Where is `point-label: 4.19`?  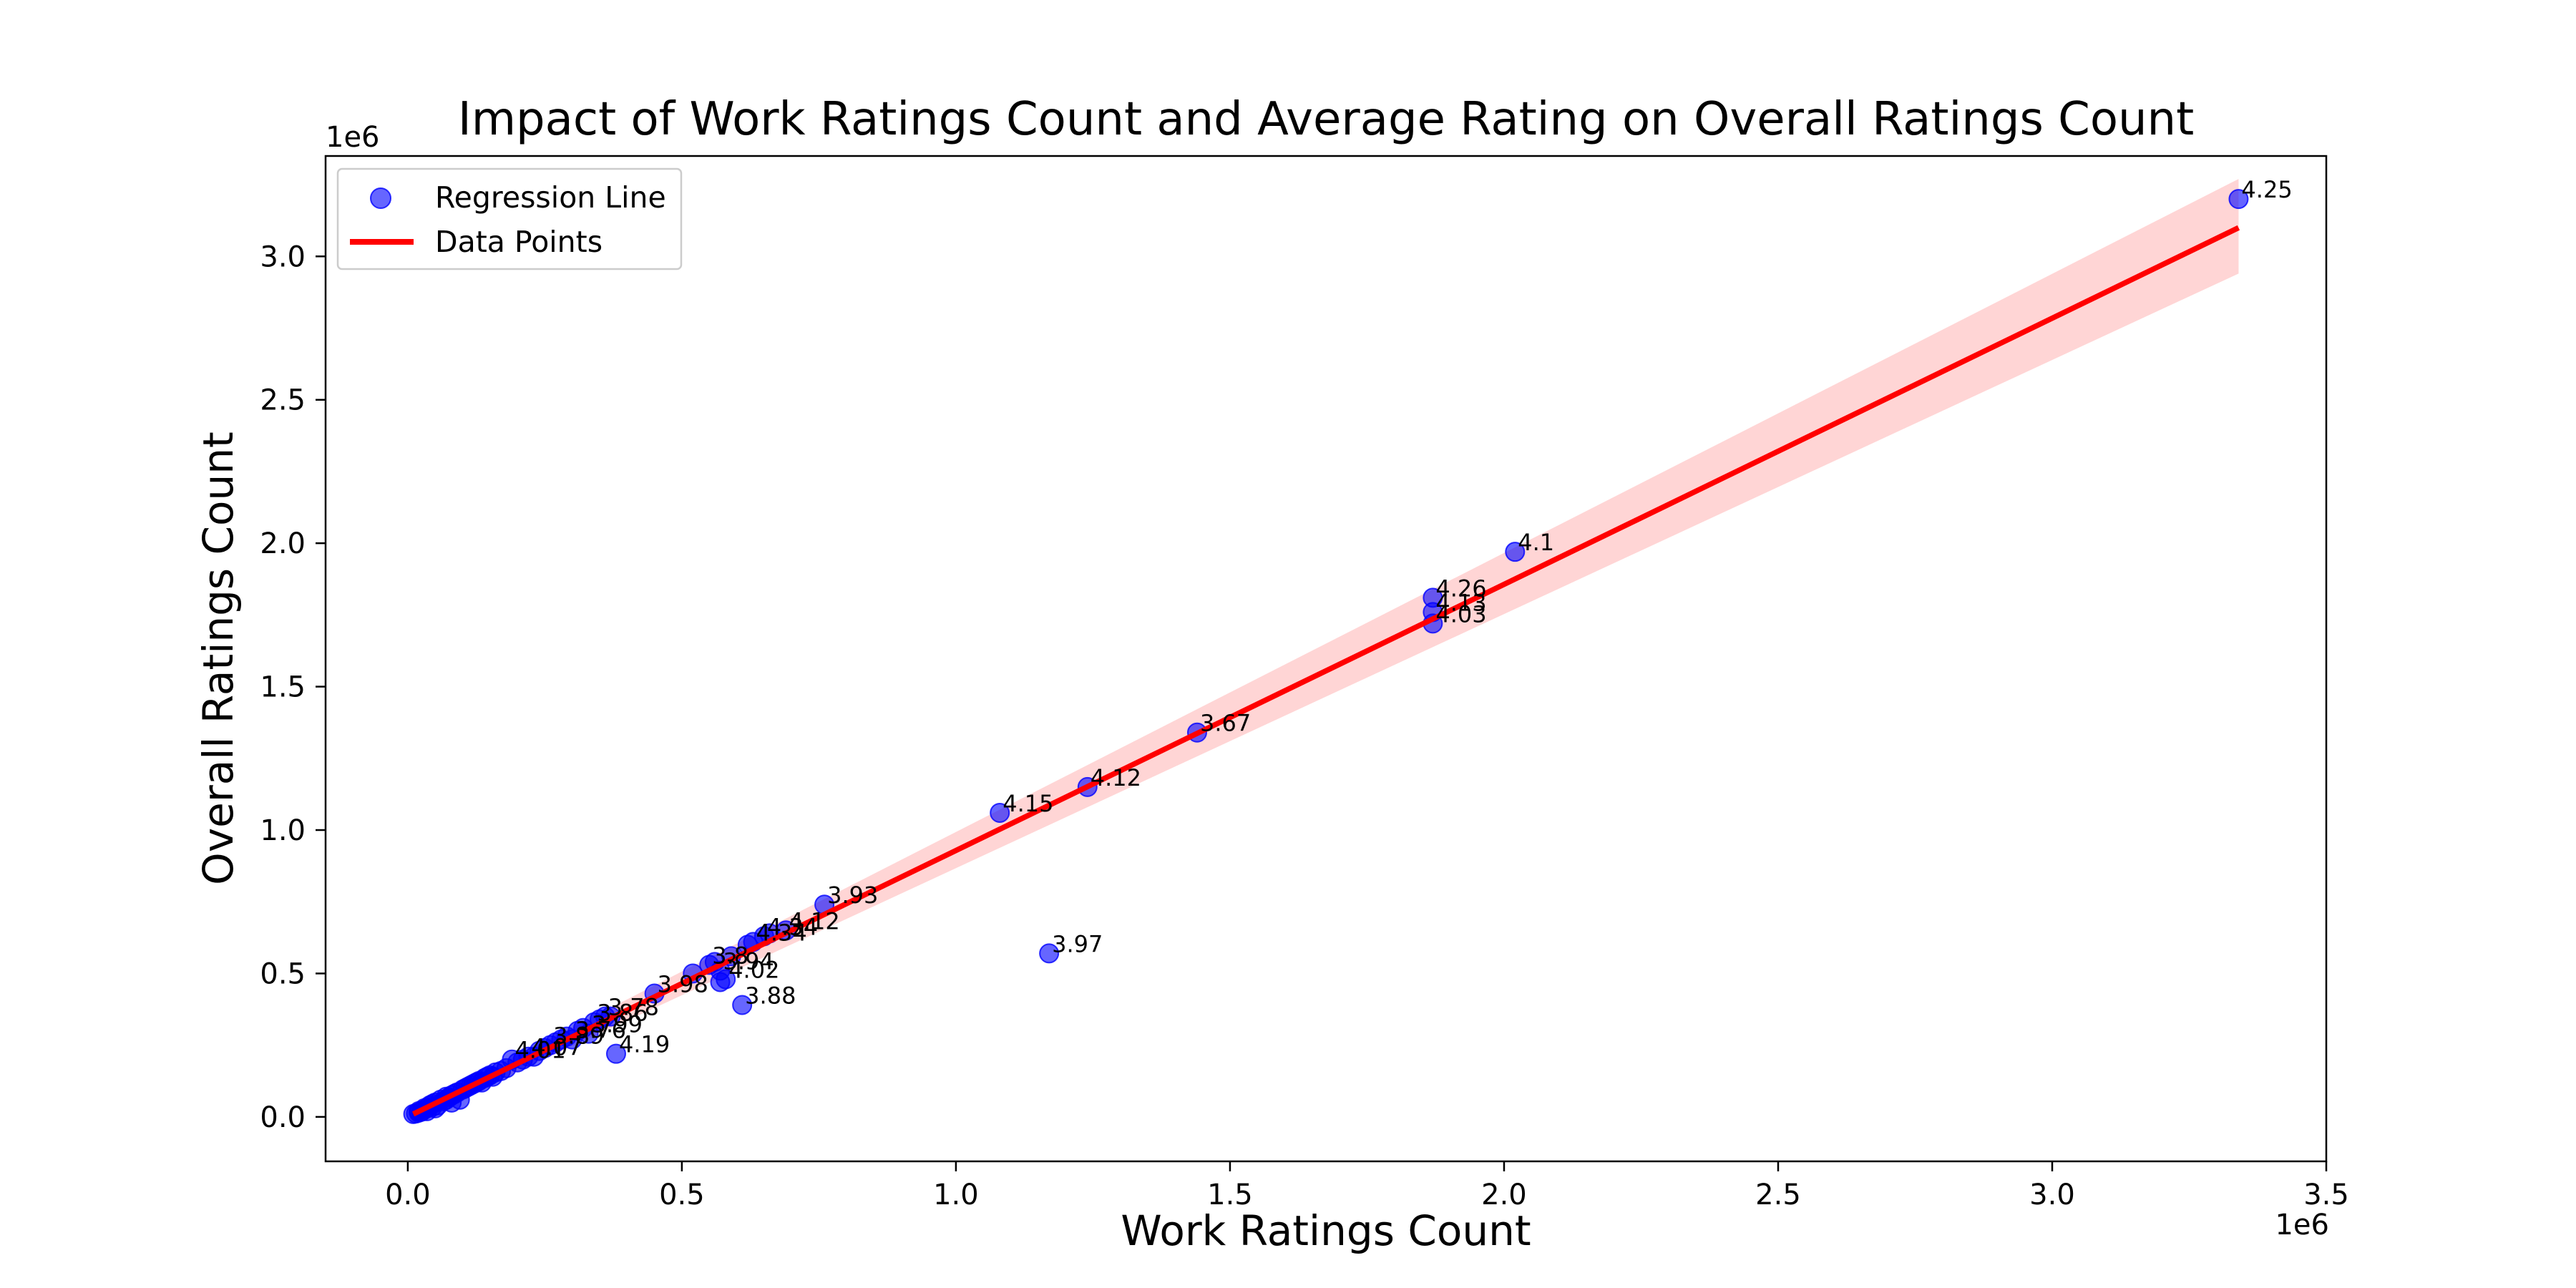 point-label: 4.19 is located at coordinates (644, 1044).